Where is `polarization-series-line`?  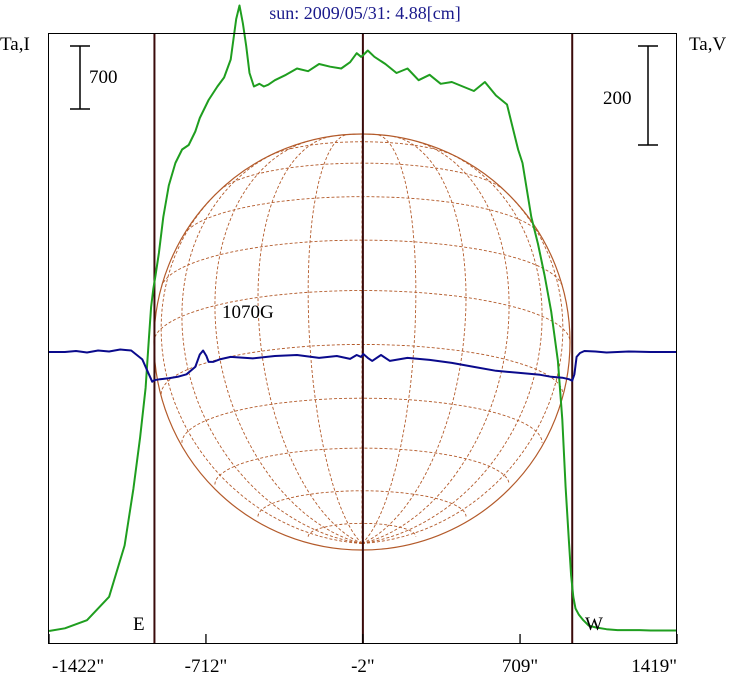 polarization-series-line is located at coordinates (363, 365).